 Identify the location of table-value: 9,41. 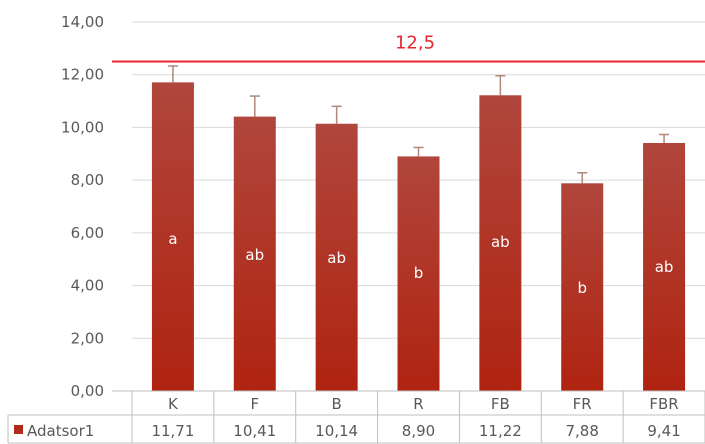
(663, 431).